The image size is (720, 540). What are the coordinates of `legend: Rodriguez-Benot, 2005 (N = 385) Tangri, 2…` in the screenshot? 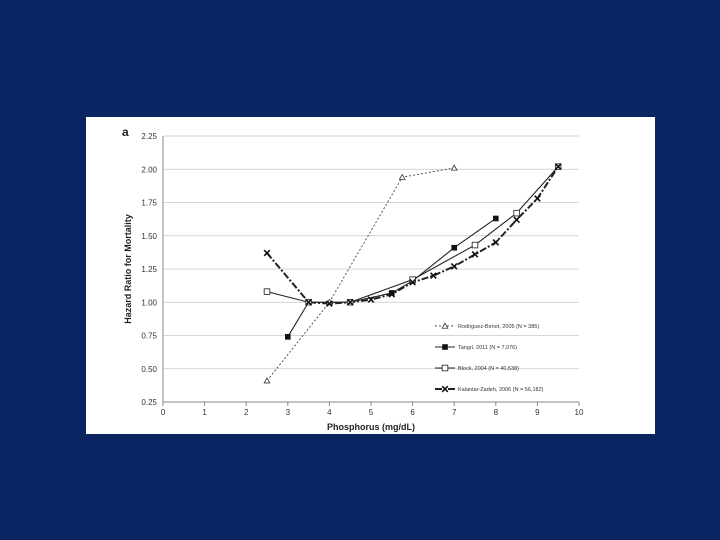 It's located at (489, 357).